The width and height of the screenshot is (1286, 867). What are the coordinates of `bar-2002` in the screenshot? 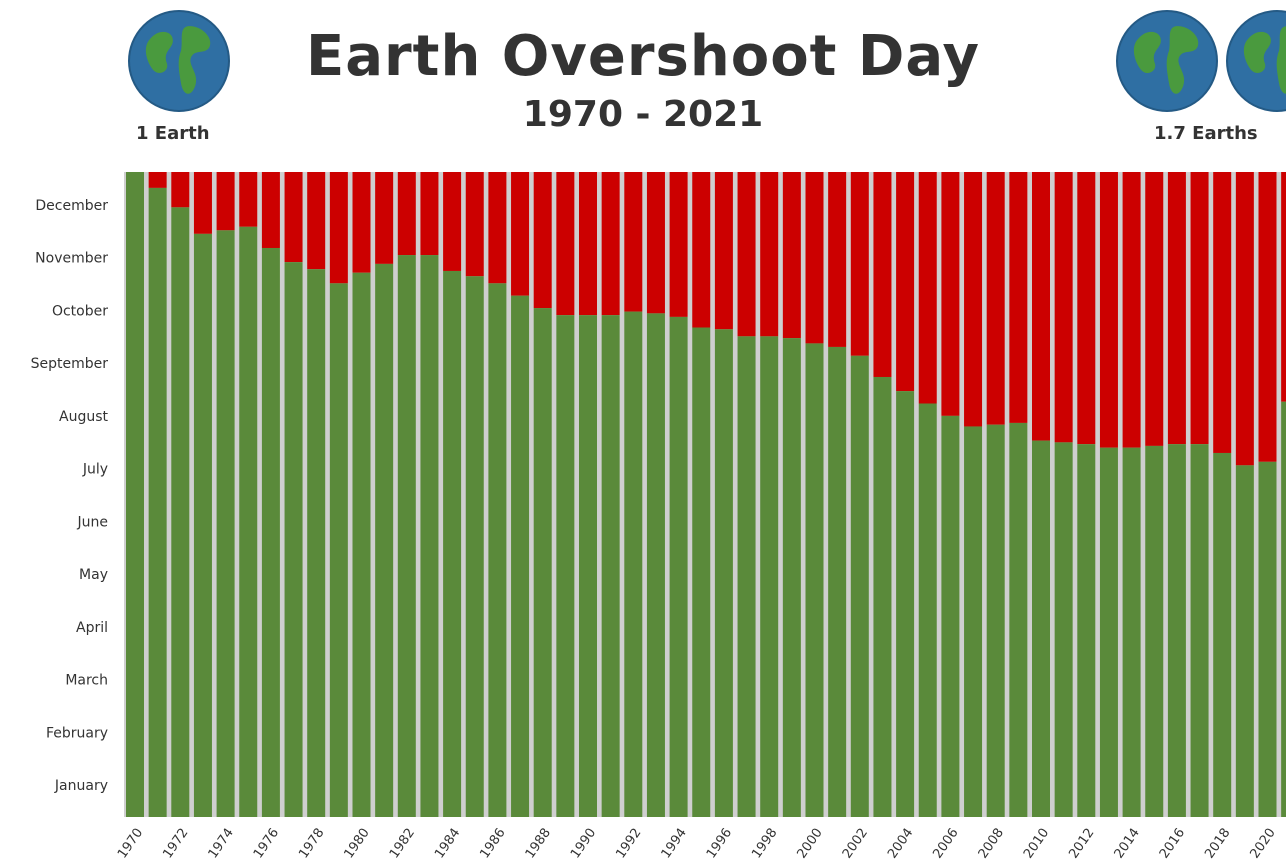 It's located at (859, 586).